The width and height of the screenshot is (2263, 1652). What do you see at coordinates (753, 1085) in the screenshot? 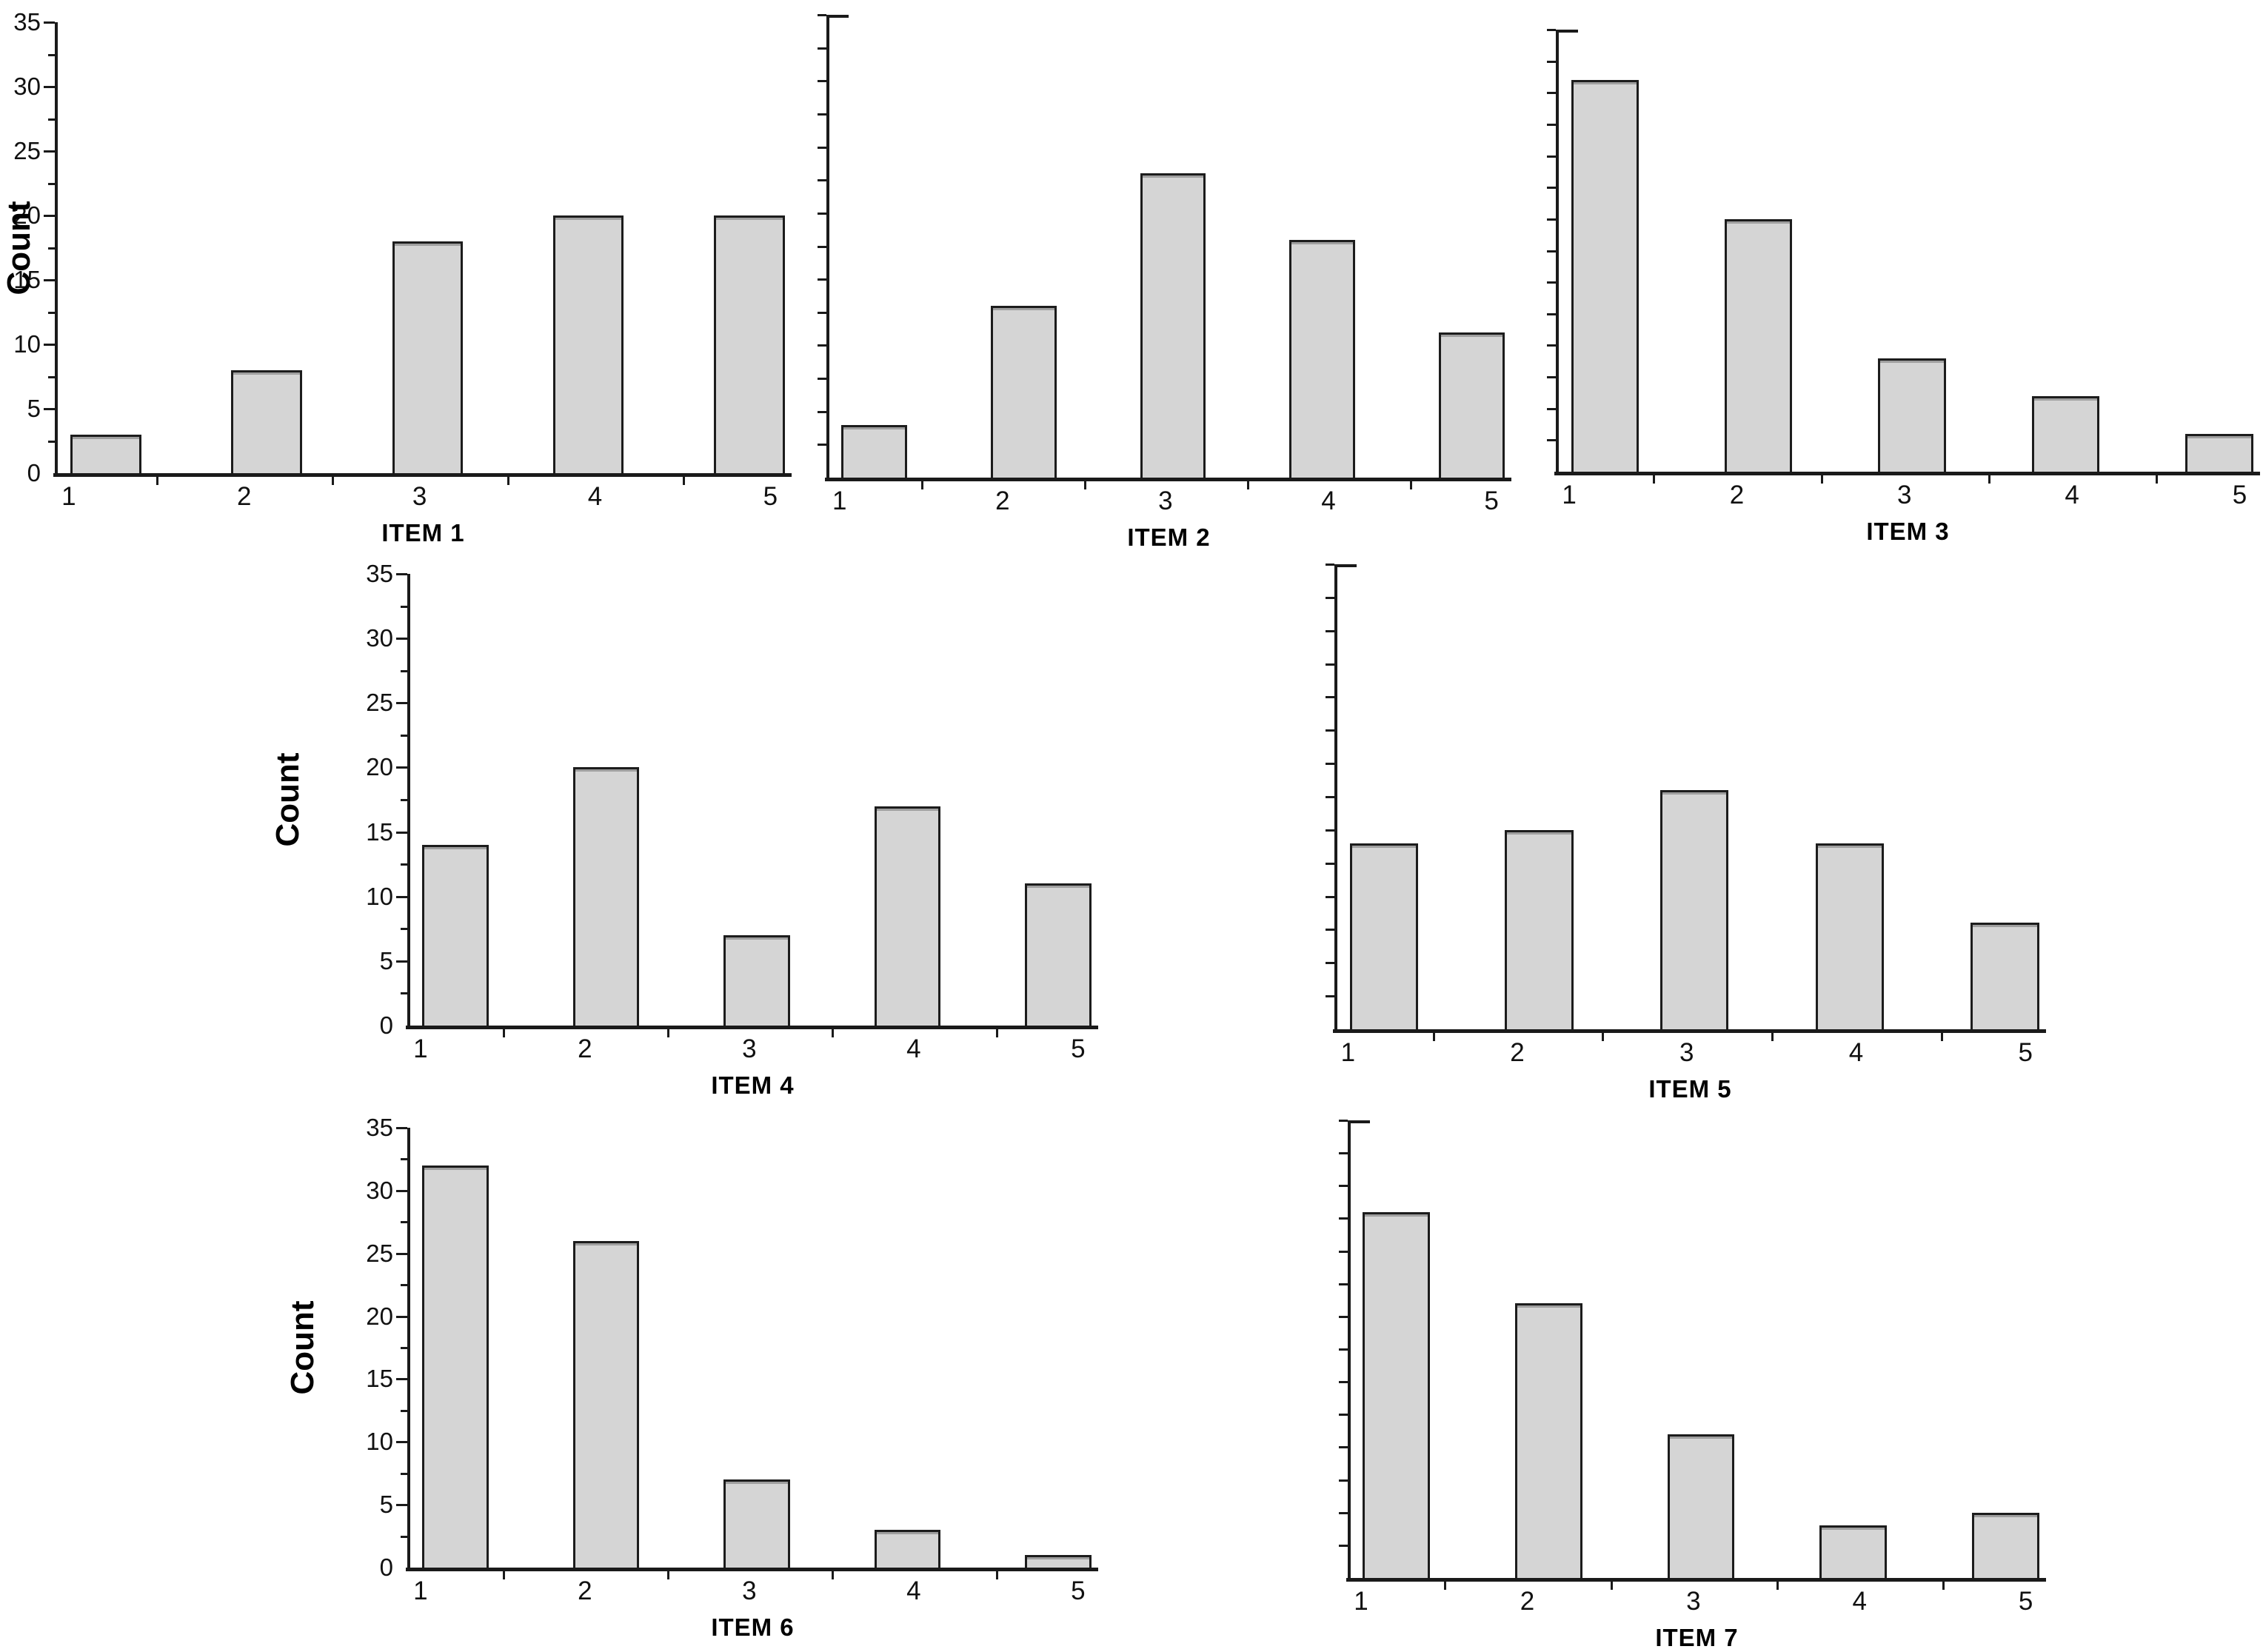
I see `chart-title: ITEM 4` at bounding box center [753, 1085].